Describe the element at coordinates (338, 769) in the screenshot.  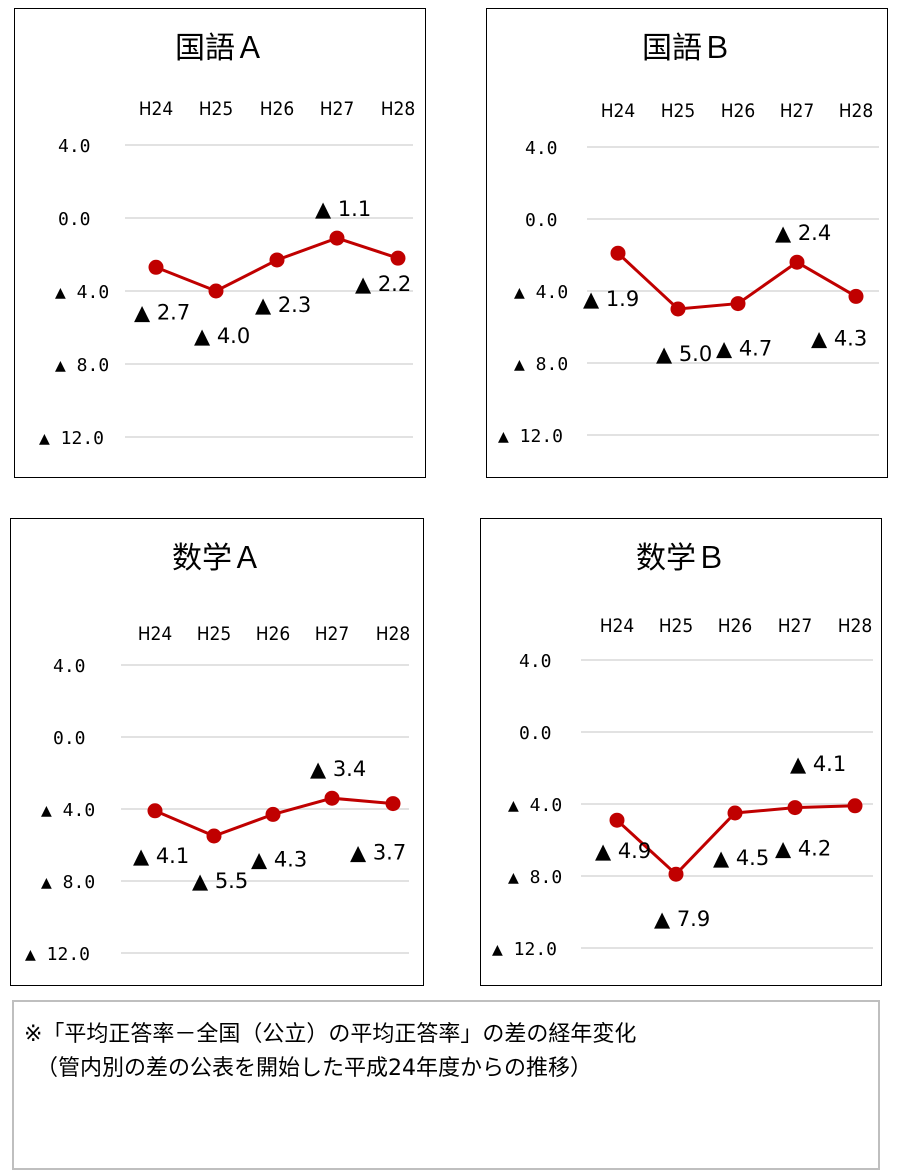
I see `data-label: ▲ 3.4` at that location.